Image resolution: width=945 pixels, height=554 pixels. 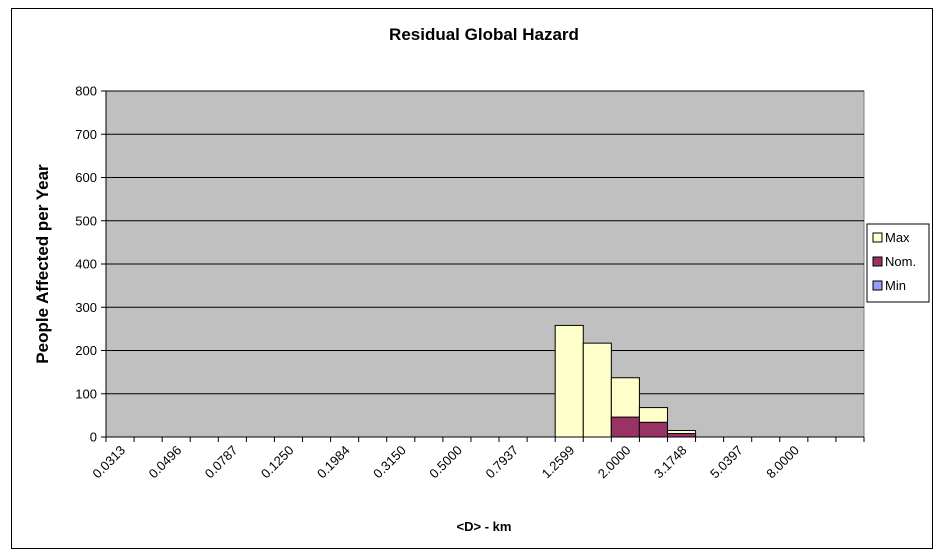 I want to click on legend-swatch-max, so click(x=877, y=237).